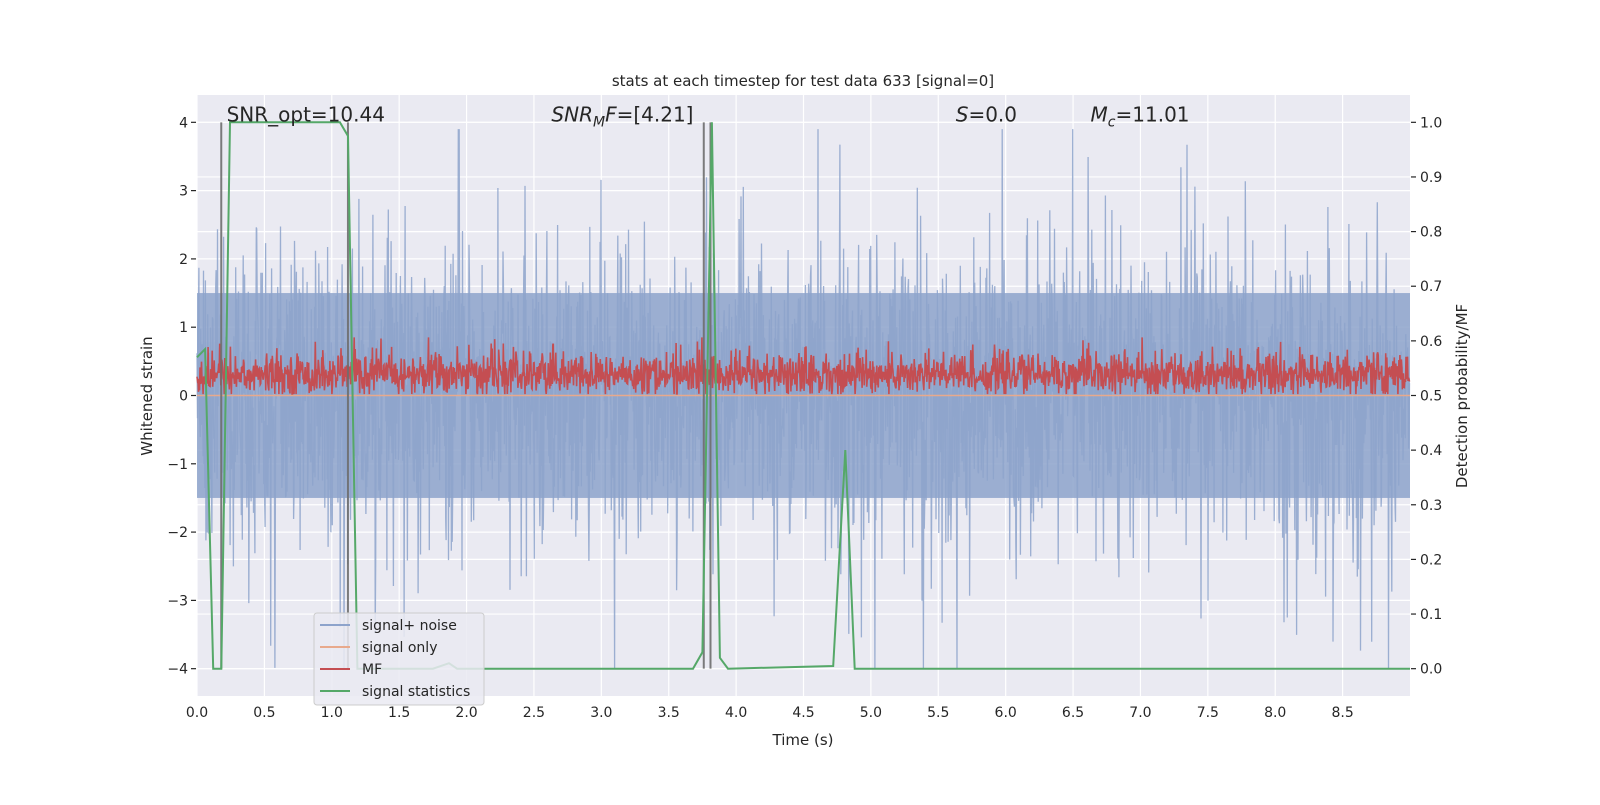 The image size is (1600, 805). Describe the element at coordinates (183, 260) in the screenshot. I see `y-tick-label: 2` at that location.